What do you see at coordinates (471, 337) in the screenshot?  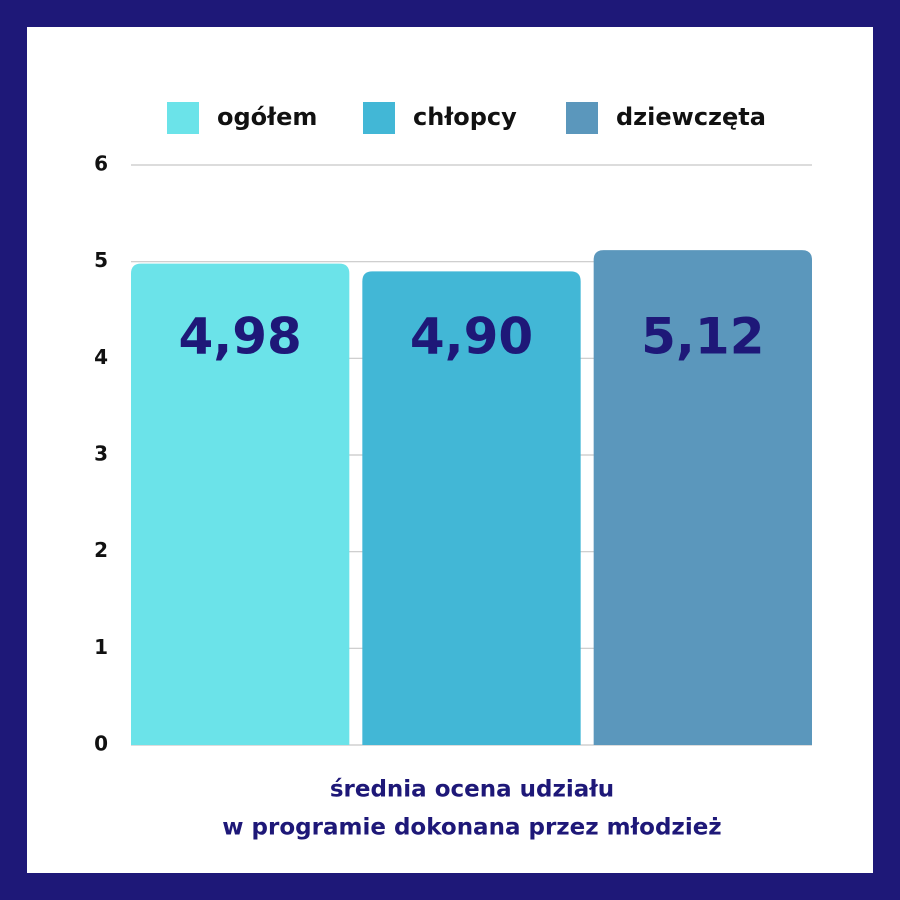 I see `value-label: 4,90` at bounding box center [471, 337].